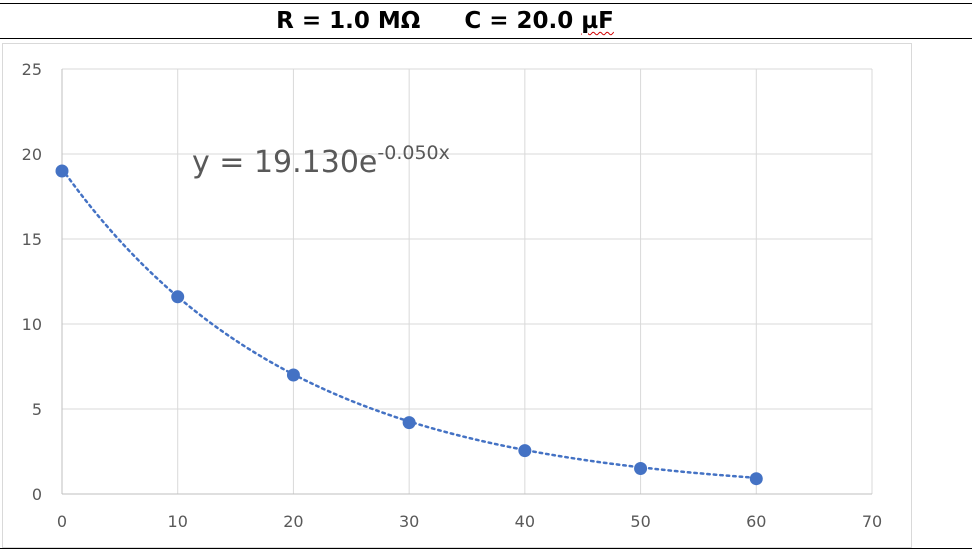 The width and height of the screenshot is (972, 553). What do you see at coordinates (32, 239) in the screenshot?
I see `y-tick-label-15: 15` at bounding box center [32, 239].